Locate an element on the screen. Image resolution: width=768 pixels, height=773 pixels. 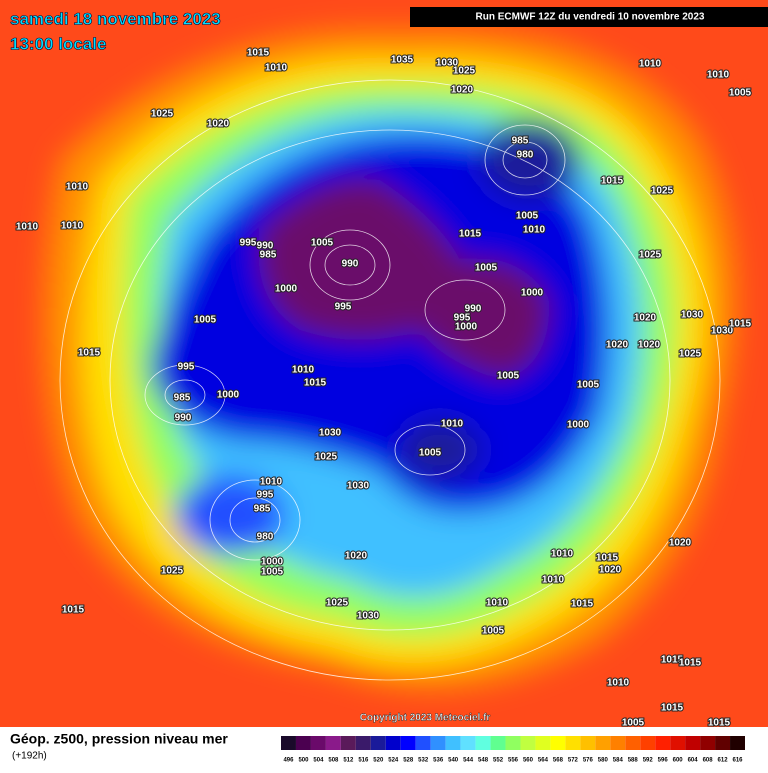
legend-tick-label: 532 is located at coordinates (423, 761).